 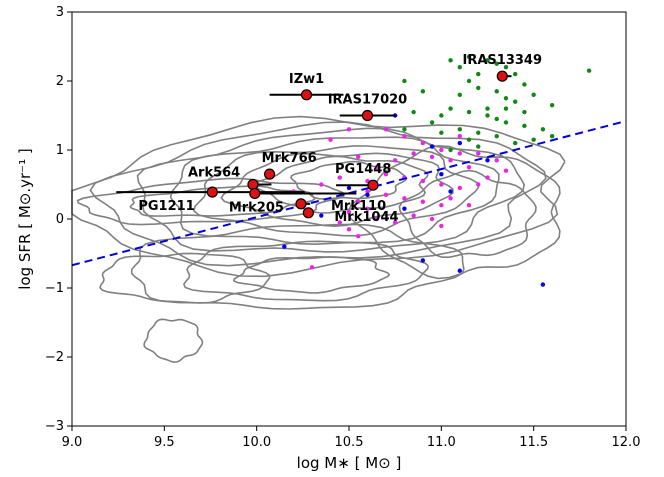 What do you see at coordinates (256, 442) in the screenshot?
I see `x-tick-label: 10.0` at bounding box center [256, 442].